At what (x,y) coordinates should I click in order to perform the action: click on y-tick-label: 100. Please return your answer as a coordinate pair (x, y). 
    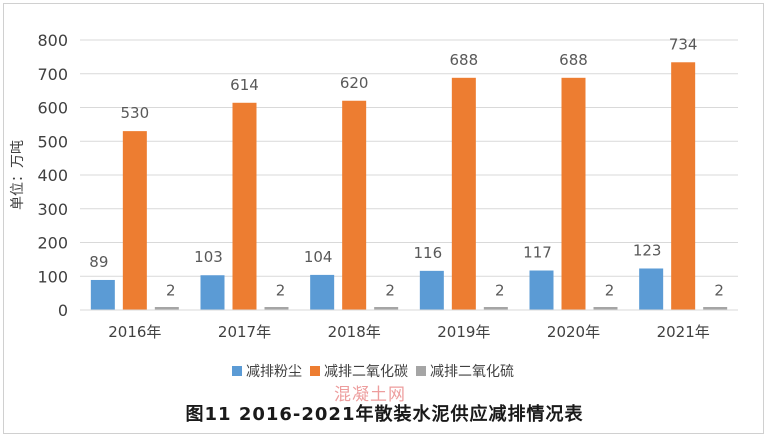
    Looking at the image, I should click on (52, 276).